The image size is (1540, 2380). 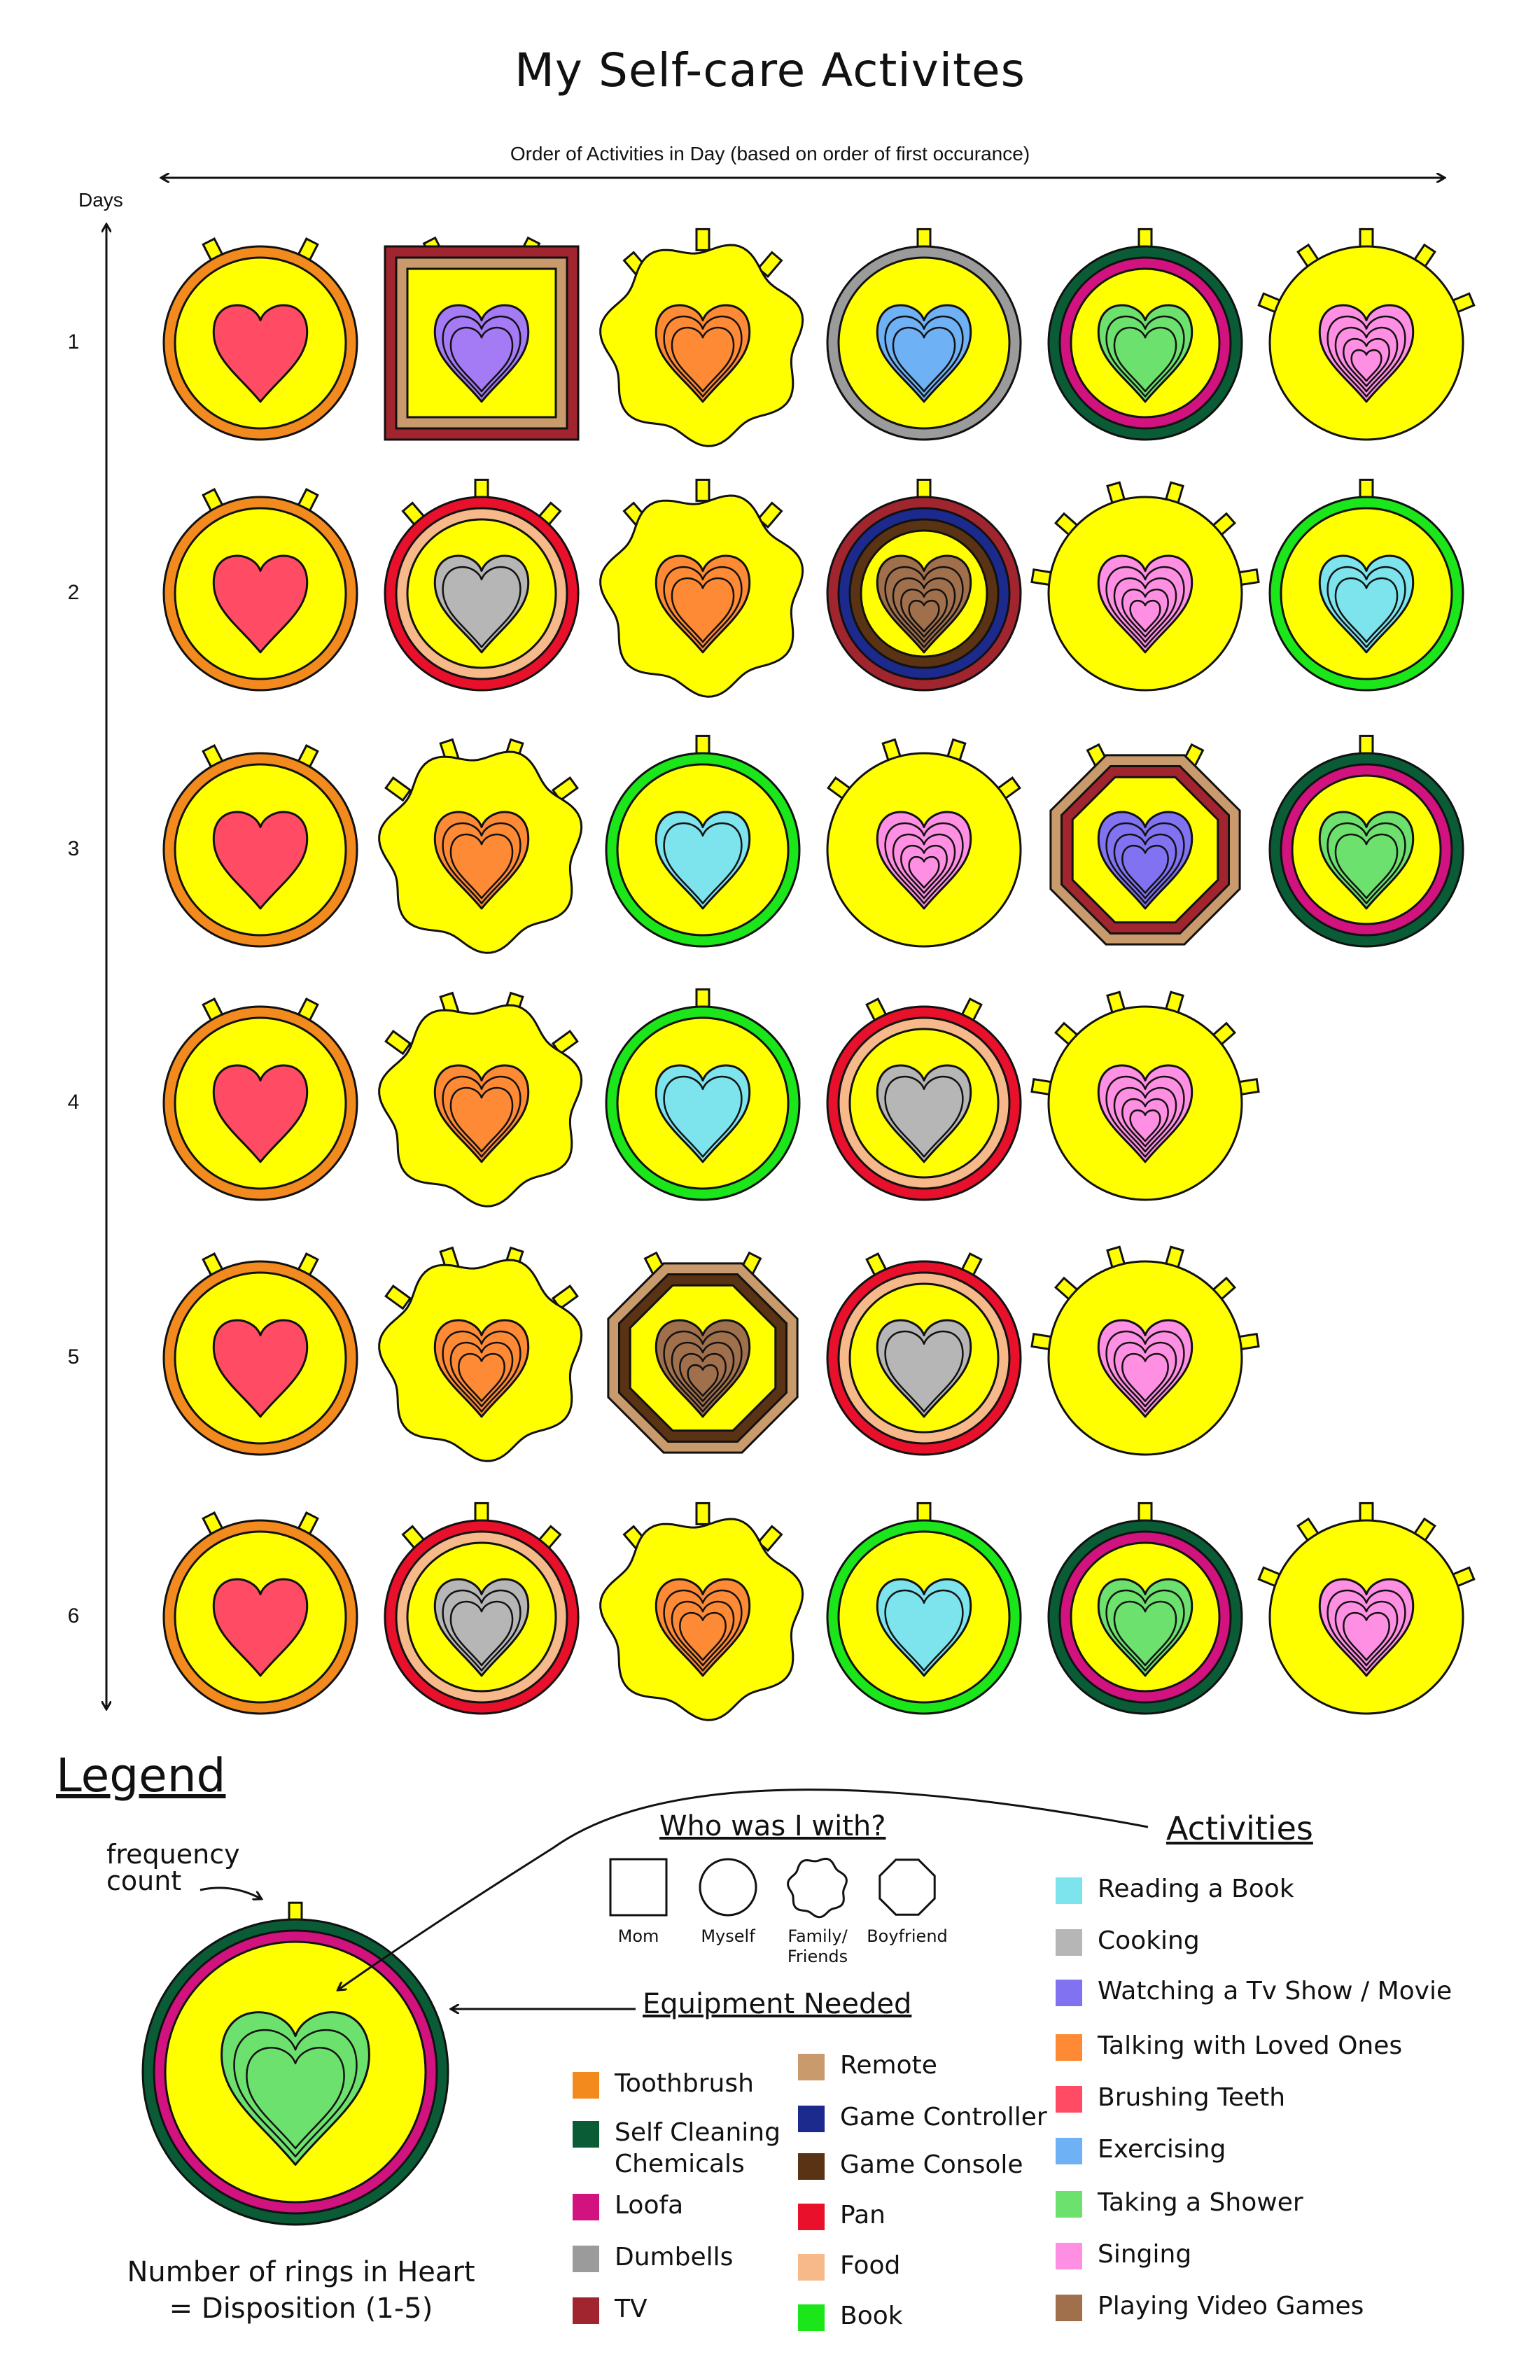 What do you see at coordinates (817, 1946) in the screenshot?
I see `who-label-family-friends: Family/ Friends` at bounding box center [817, 1946].